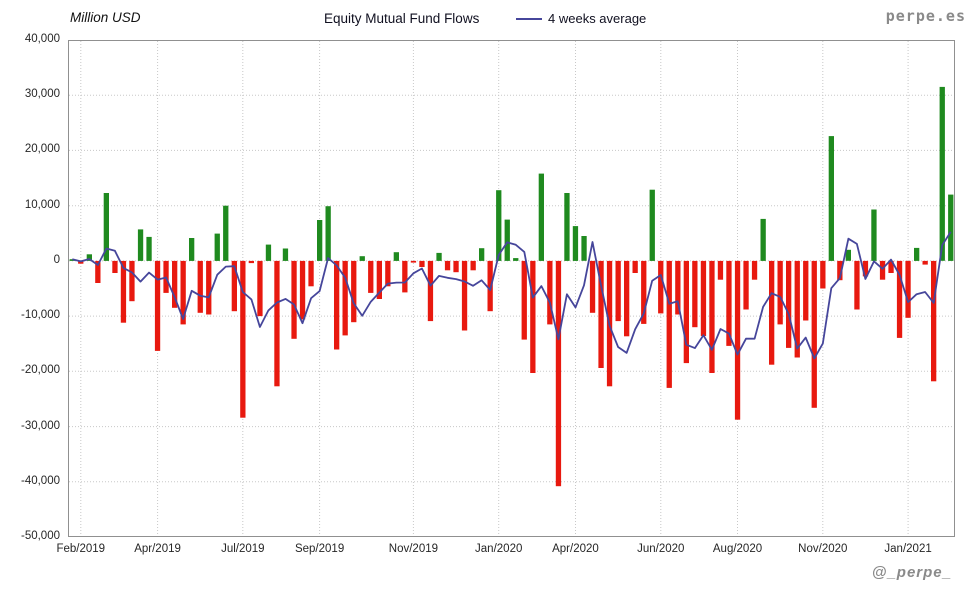  Describe the element at coordinates (42, 94) in the screenshot. I see `y-tick-label: 30,000` at that location.